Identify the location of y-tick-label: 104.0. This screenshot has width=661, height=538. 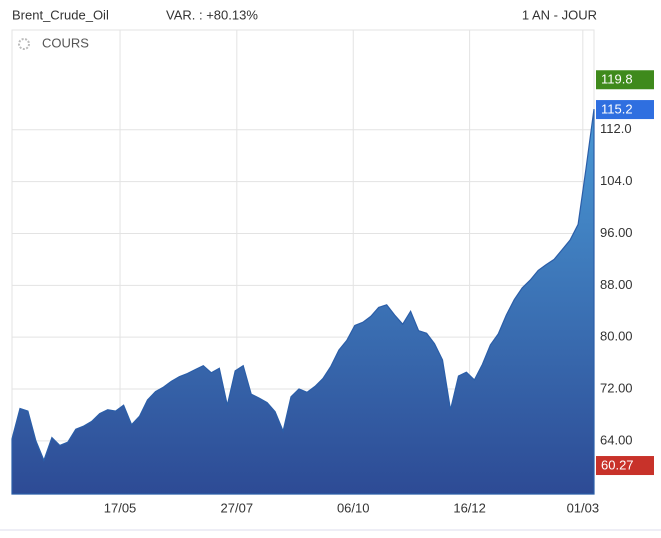
(616, 180).